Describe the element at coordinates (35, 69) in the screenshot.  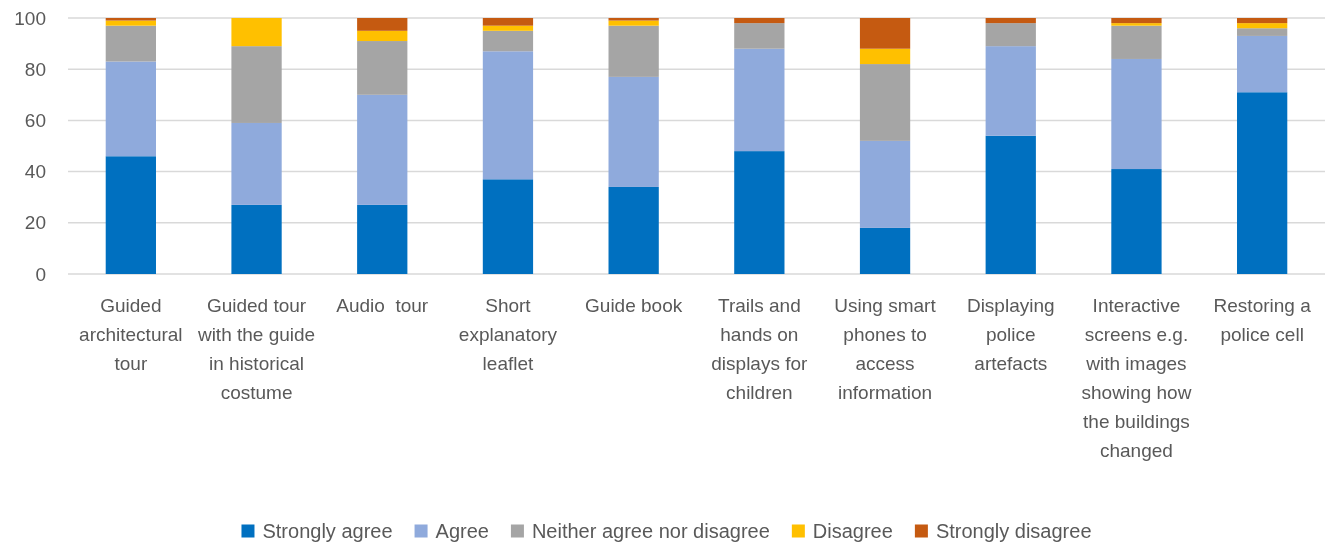
I see `y-tick-label: 80` at that location.